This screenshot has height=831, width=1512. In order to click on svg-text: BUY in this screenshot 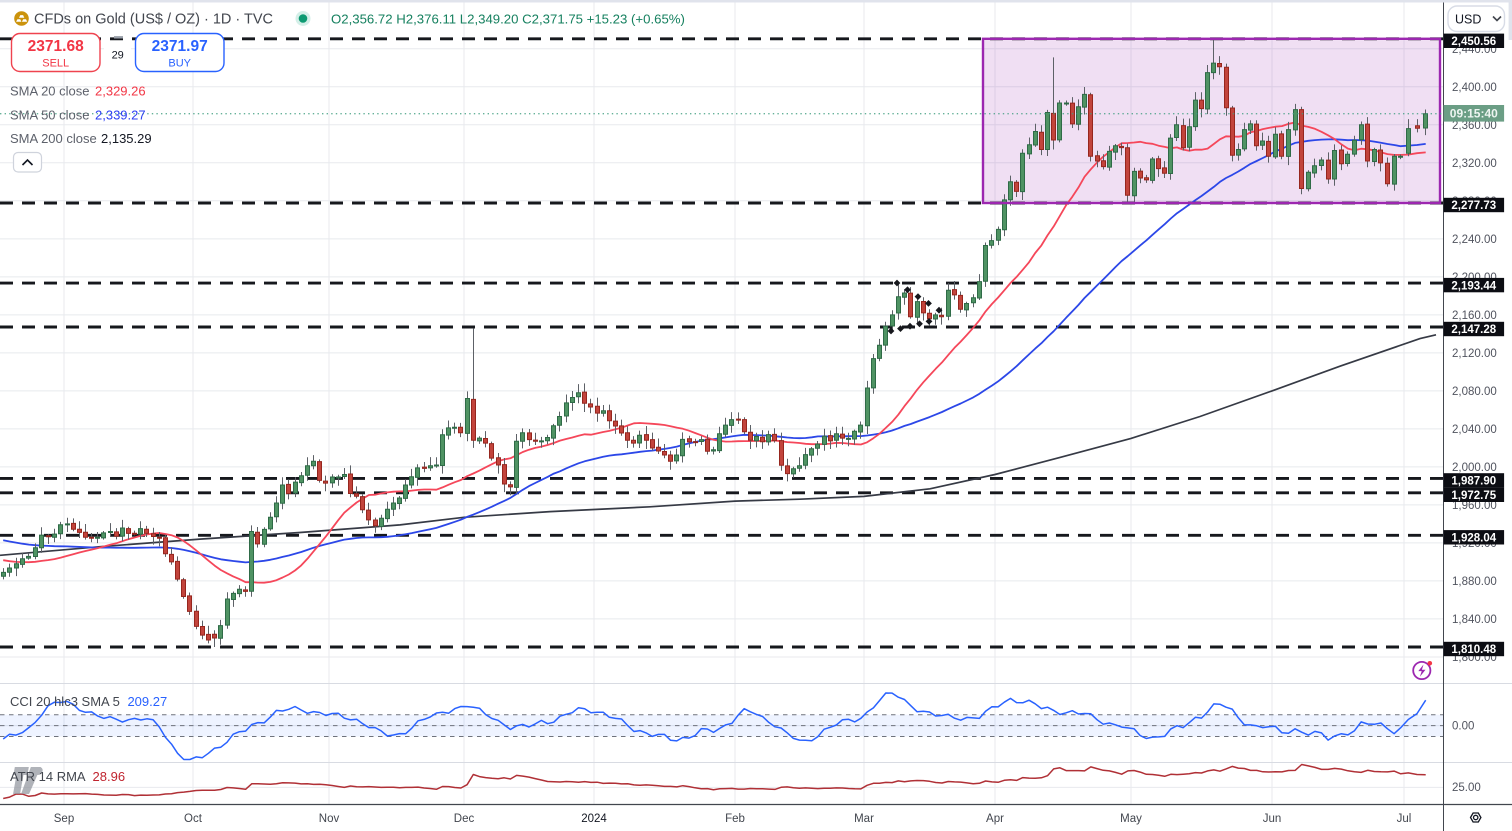, I will do `click(179, 64)`.